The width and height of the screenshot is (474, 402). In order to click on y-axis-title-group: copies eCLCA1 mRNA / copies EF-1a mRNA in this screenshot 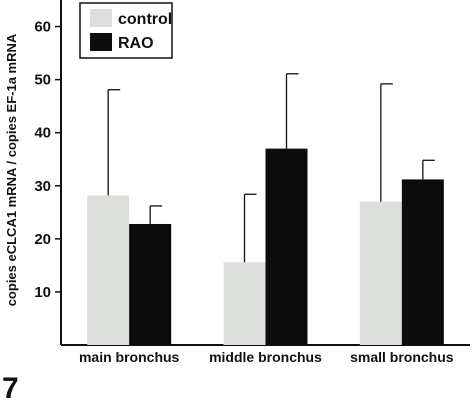, I will do `click(11, 169)`.